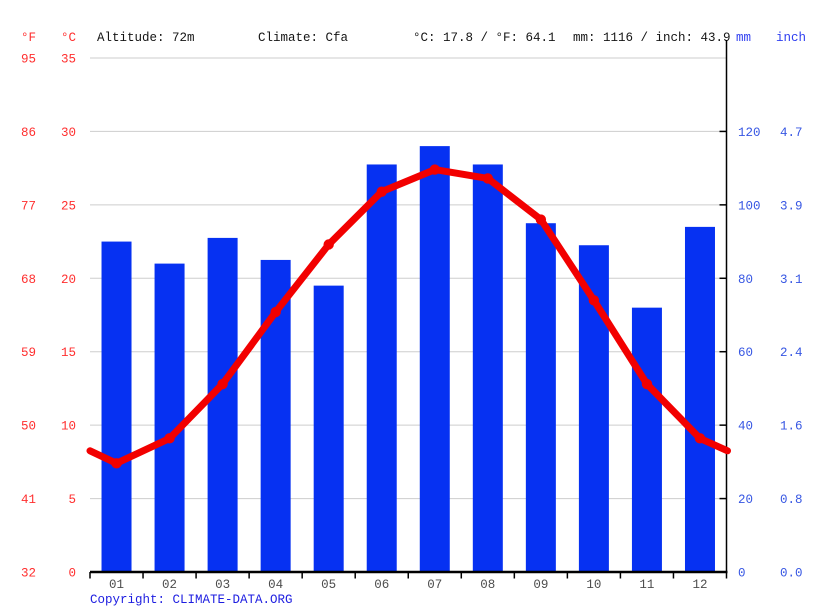 Image resolution: width=815 pixels, height=611 pixels. Describe the element at coordinates (791, 38) in the screenshot. I see `inch-unit-header: inch` at that location.